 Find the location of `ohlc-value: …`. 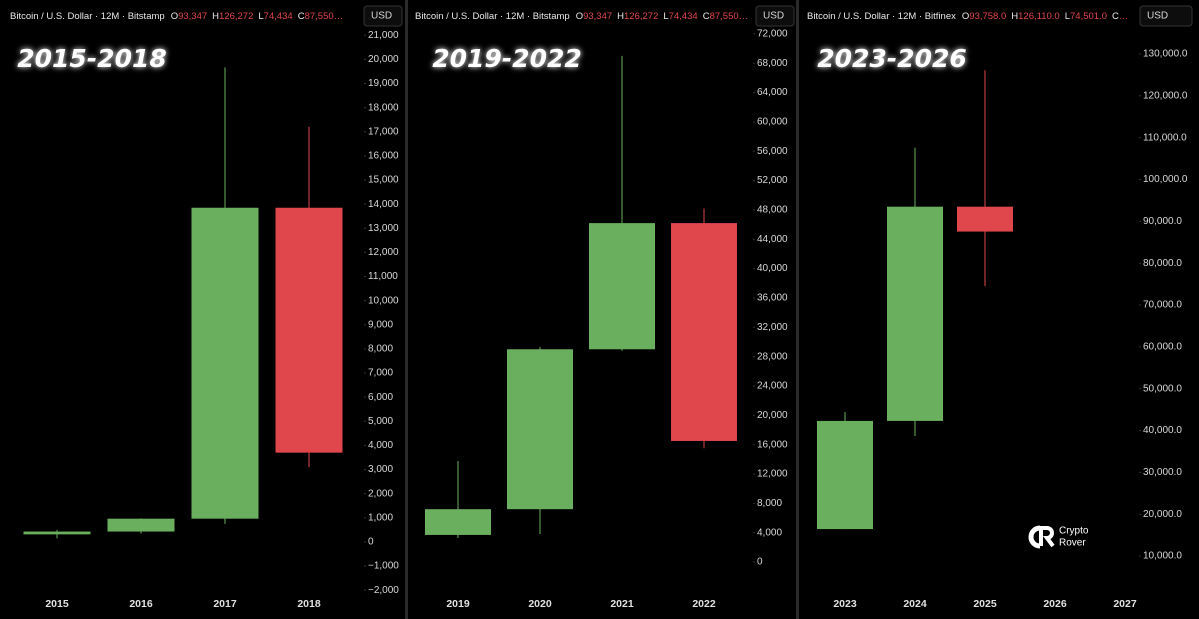

ohlc-value: … is located at coordinates (1124, 16).